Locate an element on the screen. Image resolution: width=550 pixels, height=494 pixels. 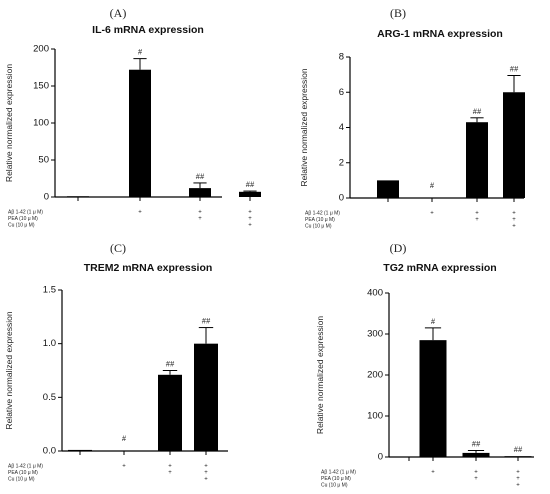
panel-label: (A) is located at coordinates (118, 13).